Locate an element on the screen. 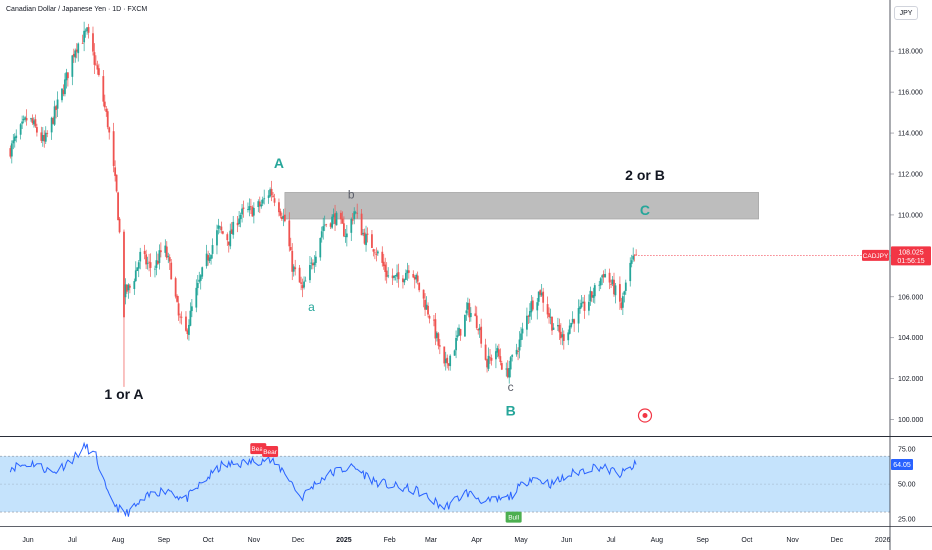  time-tick-label: May is located at coordinates (521, 540).